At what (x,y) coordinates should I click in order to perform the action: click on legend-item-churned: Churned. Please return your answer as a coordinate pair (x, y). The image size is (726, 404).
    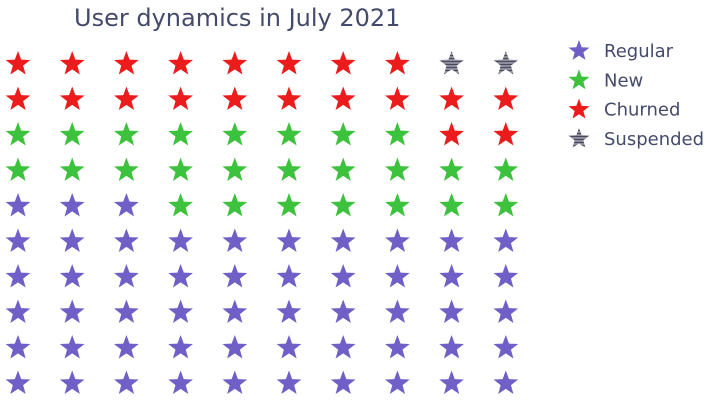
    Looking at the image, I should click on (624, 109).